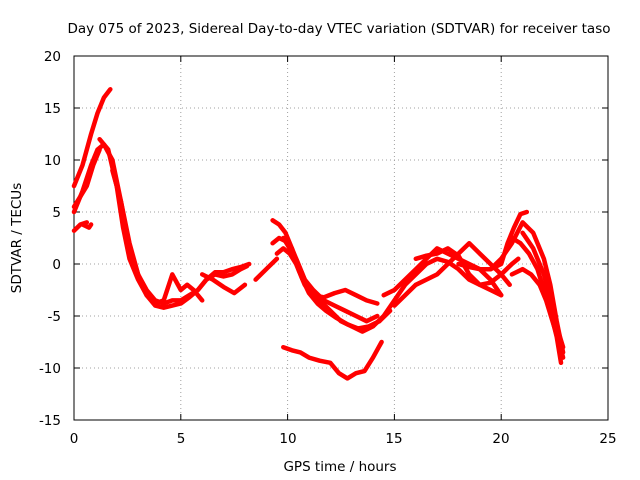  I want to click on x-tick-label-10: 10, so click(287, 439).